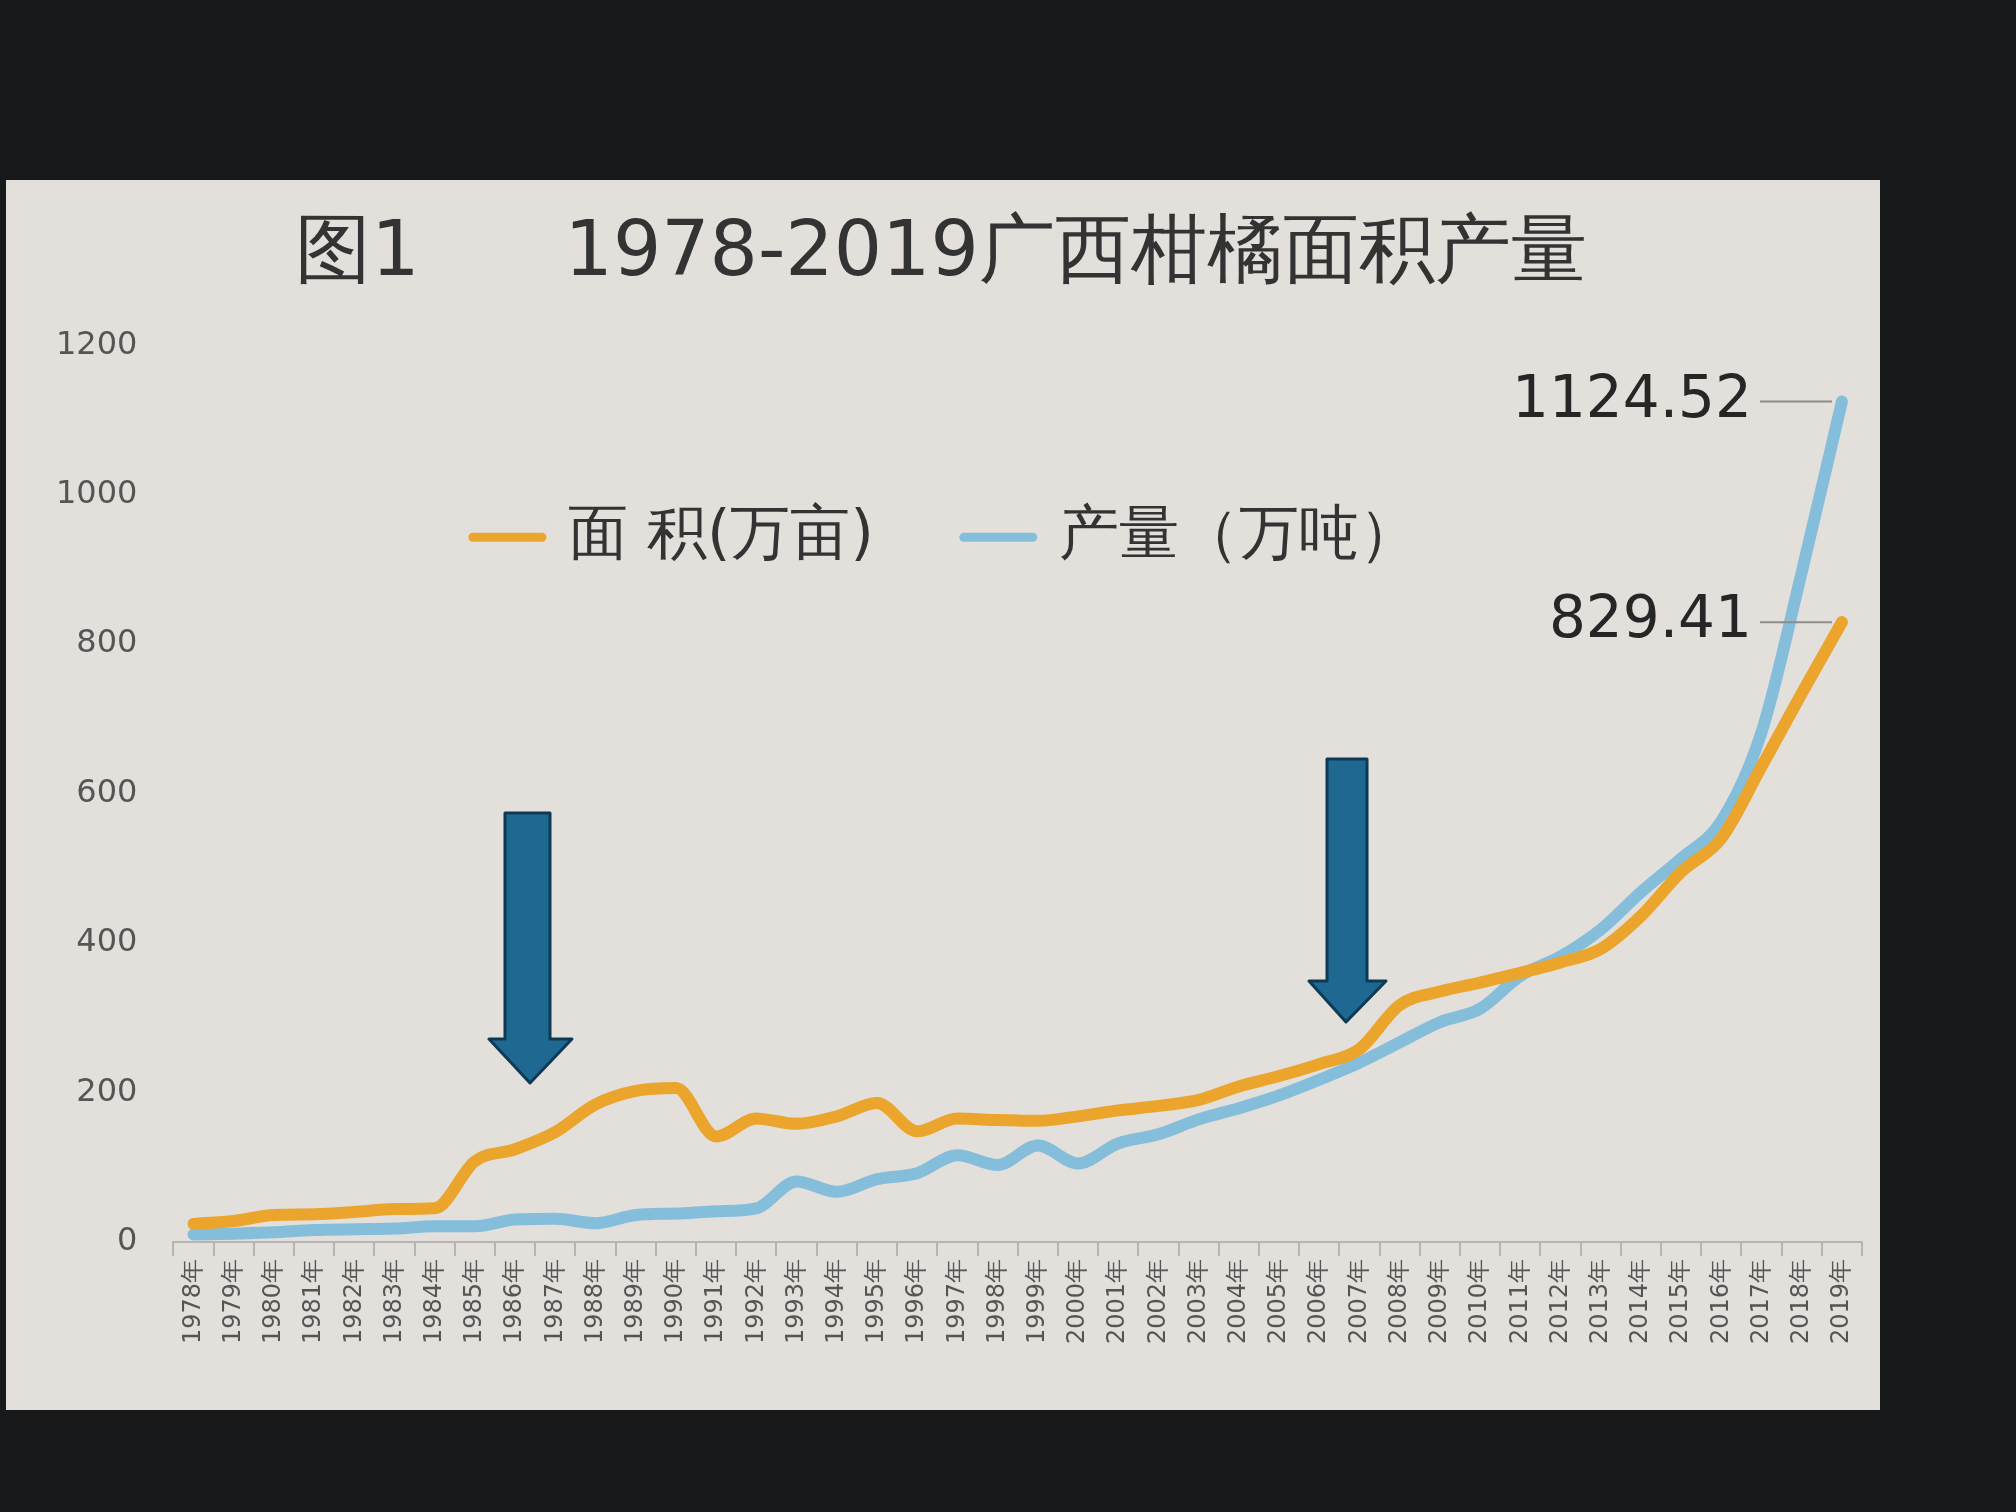  Describe the element at coordinates (955, 1301) in the screenshot. I see `x-tick-label: 1997年` at that location.